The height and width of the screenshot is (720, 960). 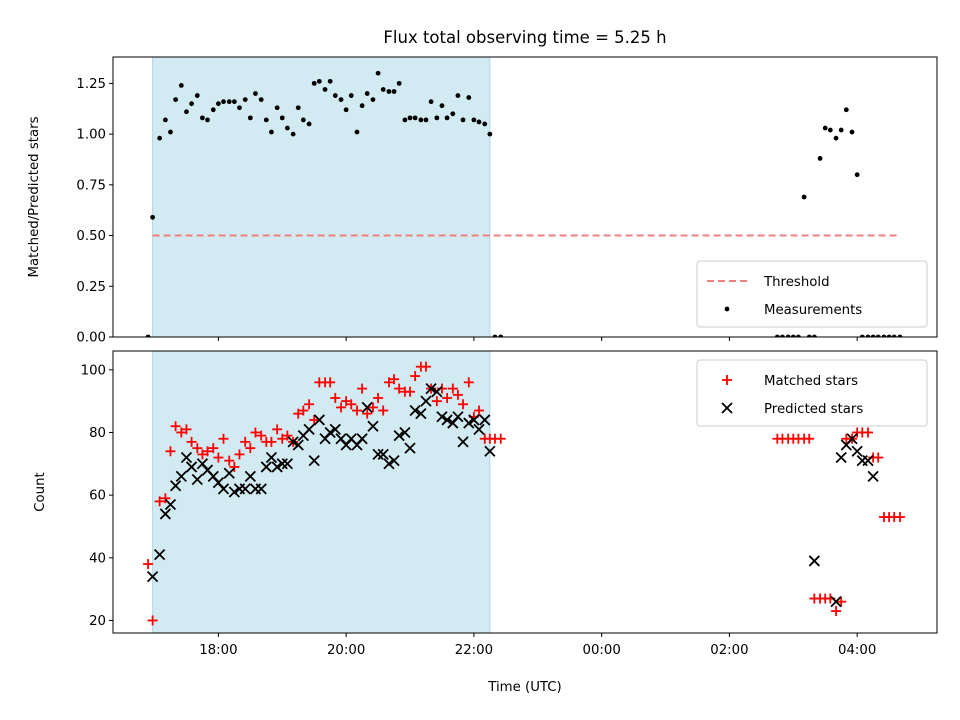 I want to click on bottom-x-tick-label: 00:00, so click(x=601, y=650).